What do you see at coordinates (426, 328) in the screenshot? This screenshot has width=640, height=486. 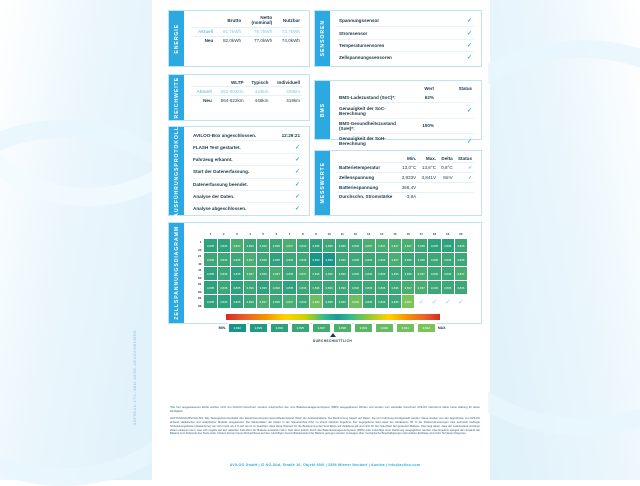 I see `legend-step: 3,842` at bounding box center [426, 328].